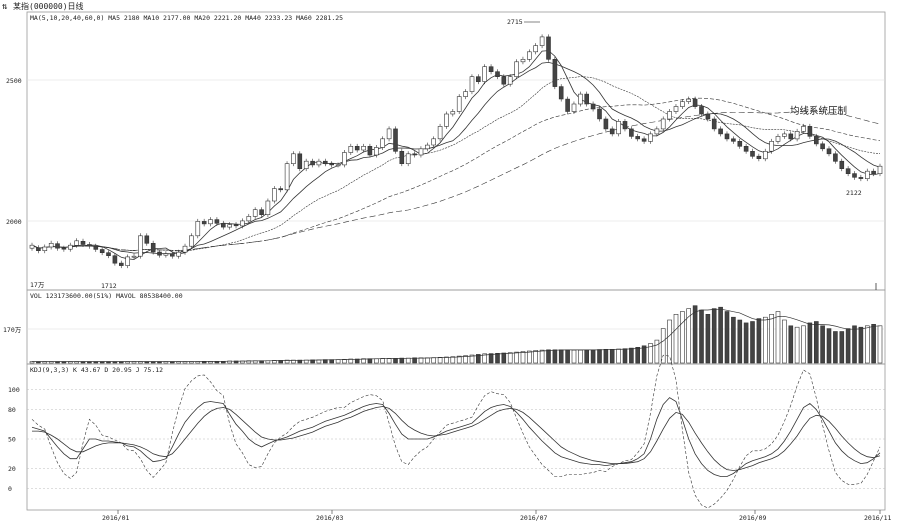 The height and width of the screenshot is (524, 900). What do you see at coordinates (12, 410) in the screenshot?
I see `kdj-tick: 80` at bounding box center [12, 410].